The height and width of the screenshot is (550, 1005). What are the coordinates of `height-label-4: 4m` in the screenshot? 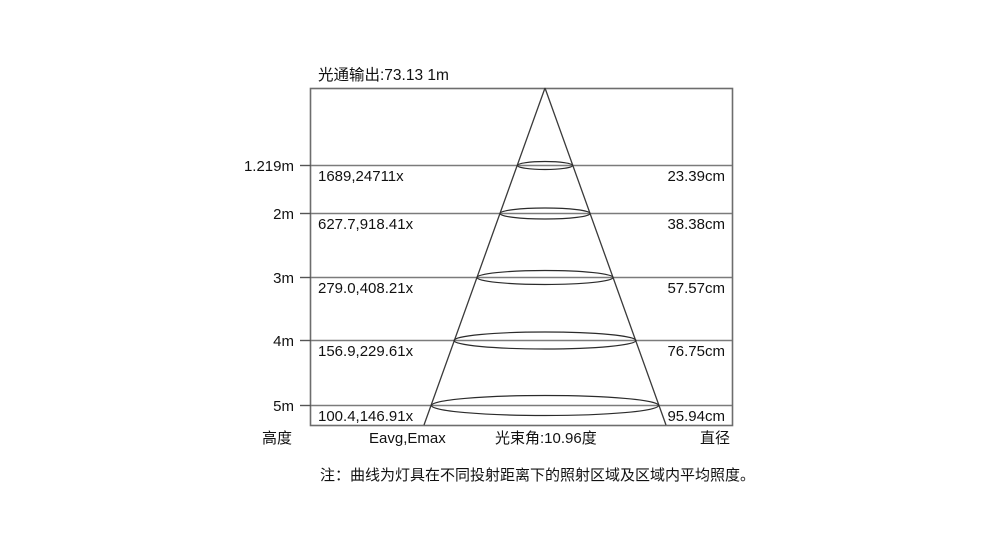 It's located at (283, 341).